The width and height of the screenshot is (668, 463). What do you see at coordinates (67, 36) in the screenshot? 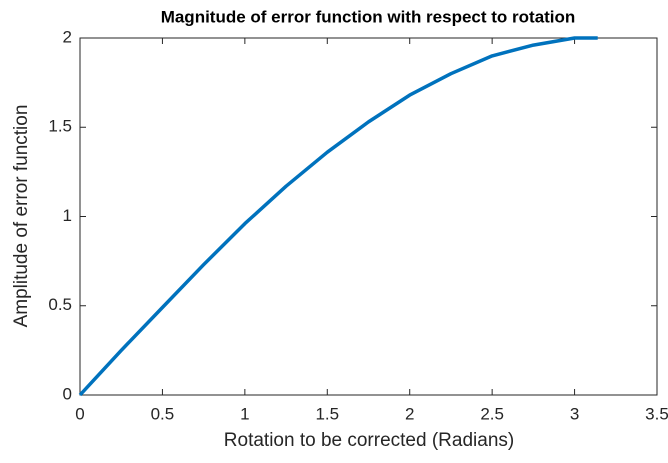
I see `y-tick-label: 2` at bounding box center [67, 36].